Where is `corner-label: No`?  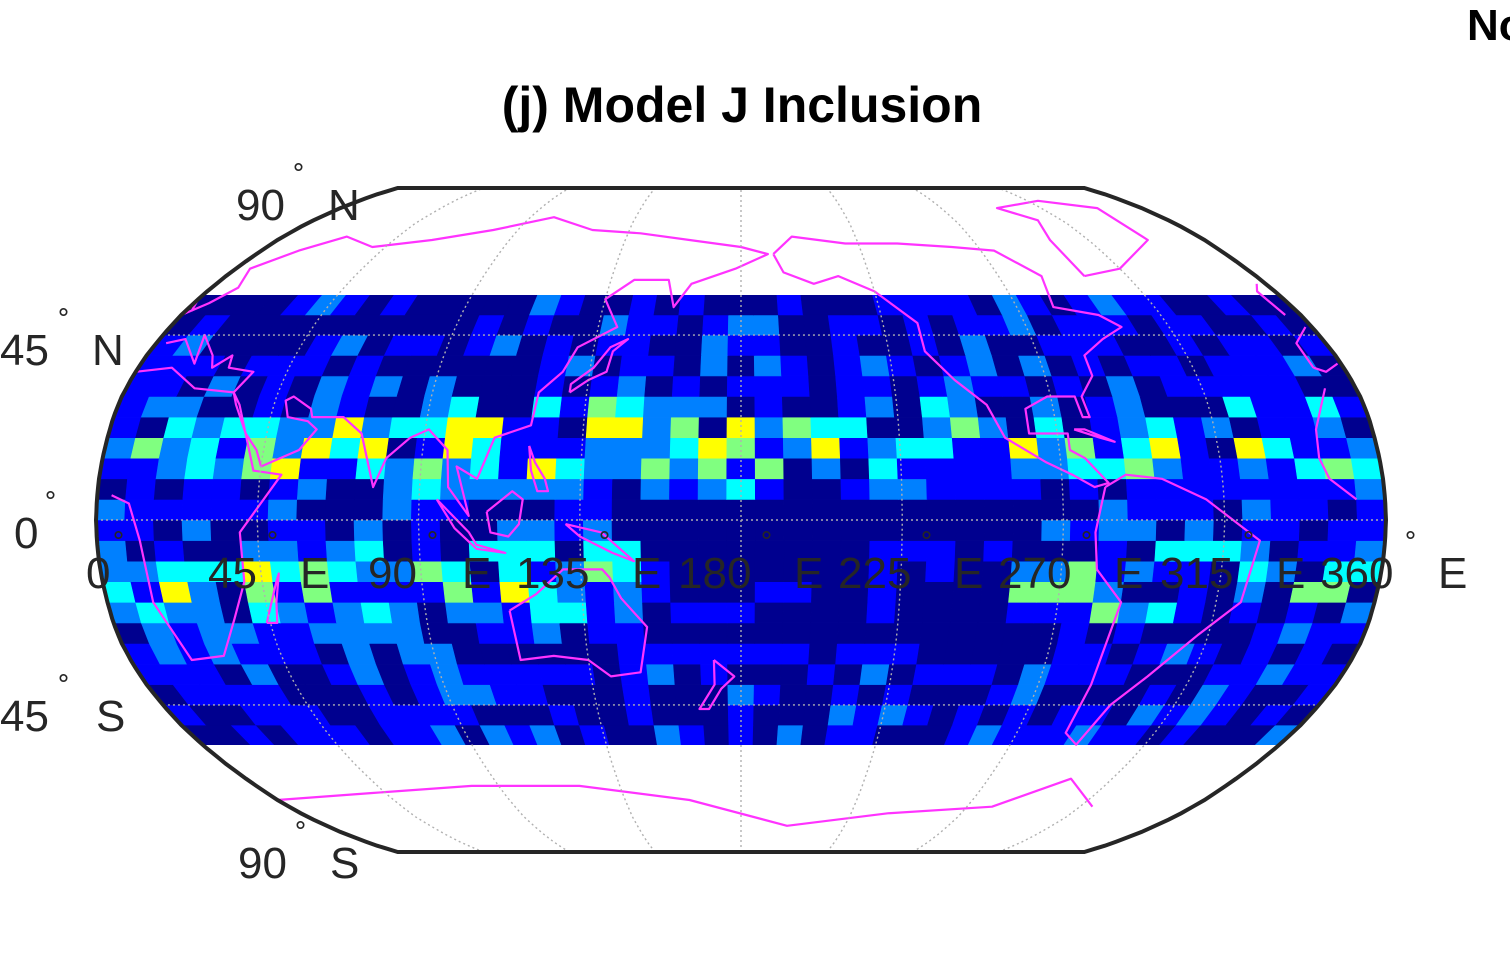
corner-label: No is located at coordinates (1488, 25).